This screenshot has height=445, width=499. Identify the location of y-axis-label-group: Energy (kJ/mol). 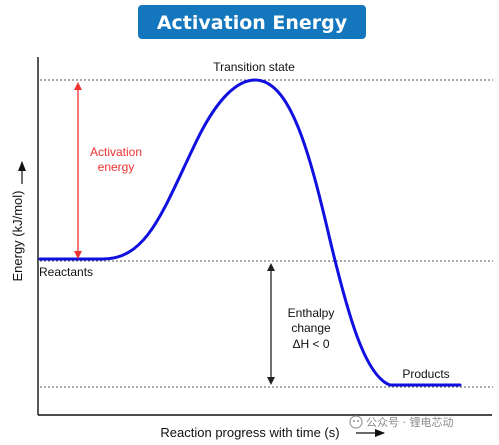
(17, 235).